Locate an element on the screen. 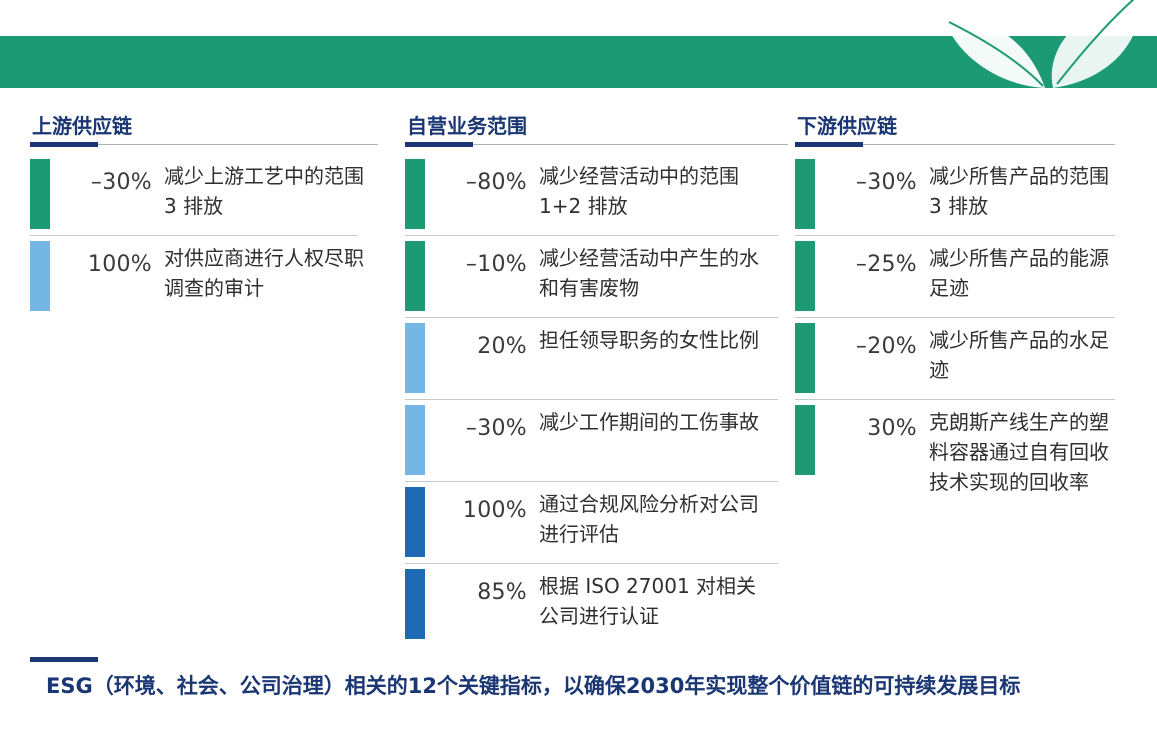 The width and height of the screenshot is (1157, 743). kpi-row: 85% 根据 ISO 27001 对相关公司进行认证 is located at coordinates (591, 608).